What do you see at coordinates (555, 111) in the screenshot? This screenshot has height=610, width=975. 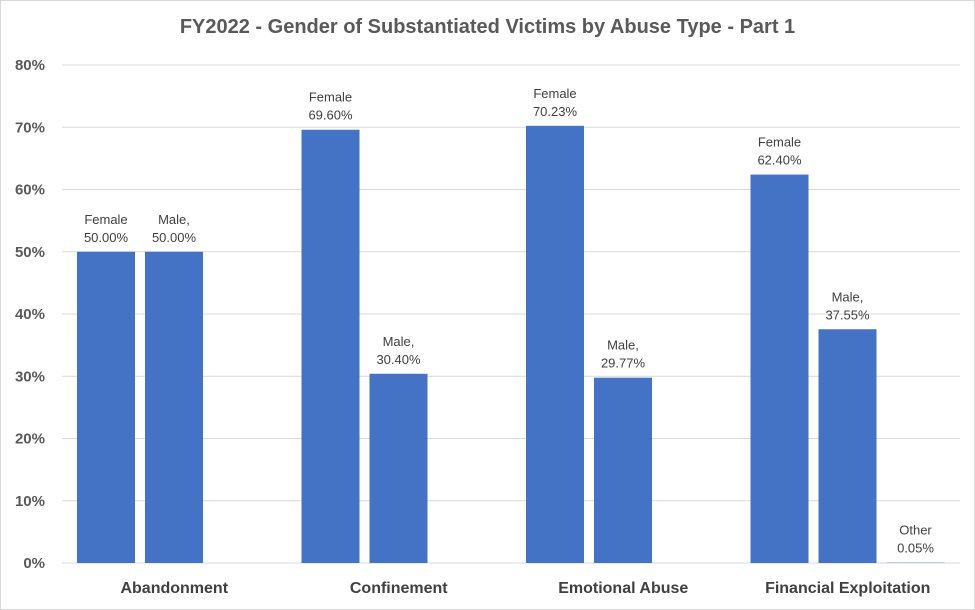 I see `data-label-value: 70.23%` at bounding box center [555, 111].